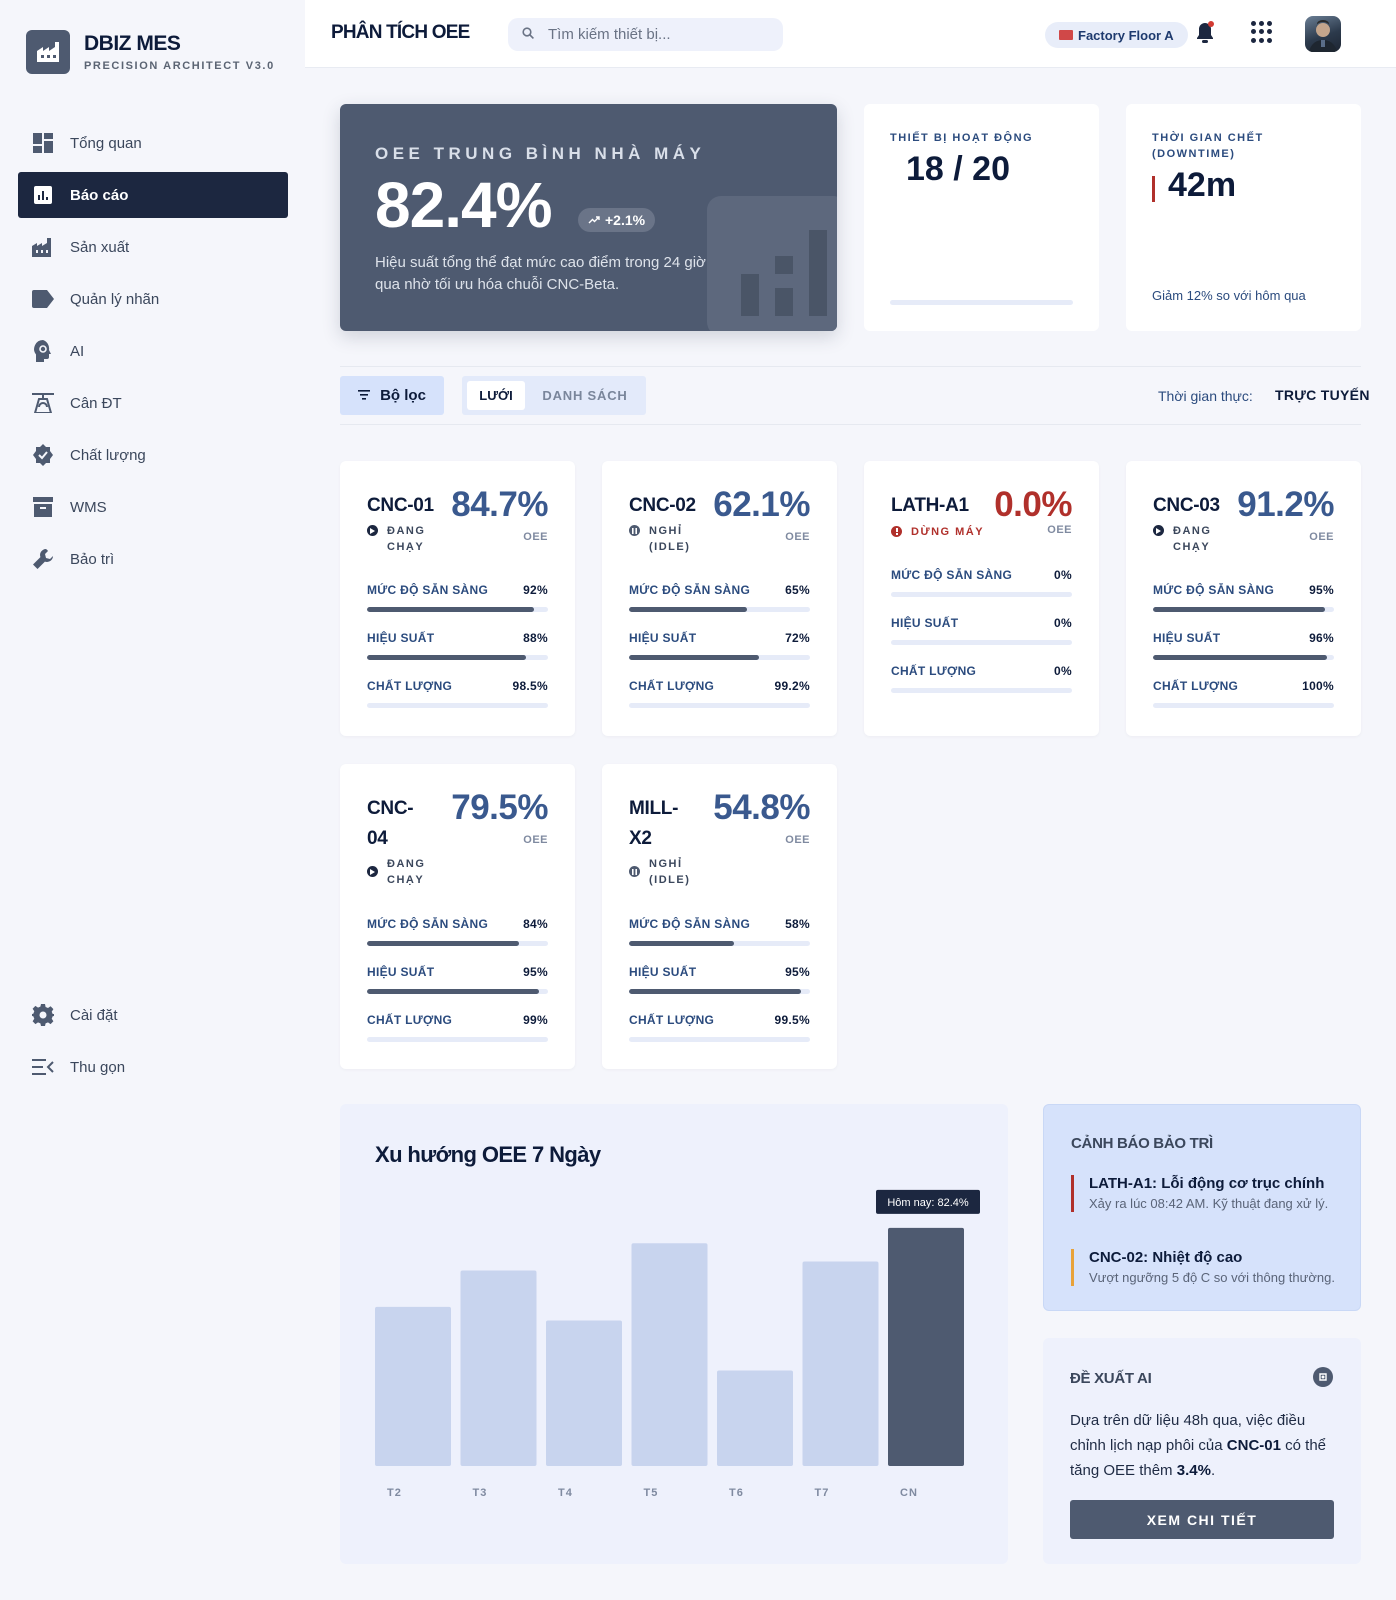 This screenshot has height=1600, width=1396. Describe the element at coordinates (498, 1368) in the screenshot. I see `chart-bar-t3` at that location.